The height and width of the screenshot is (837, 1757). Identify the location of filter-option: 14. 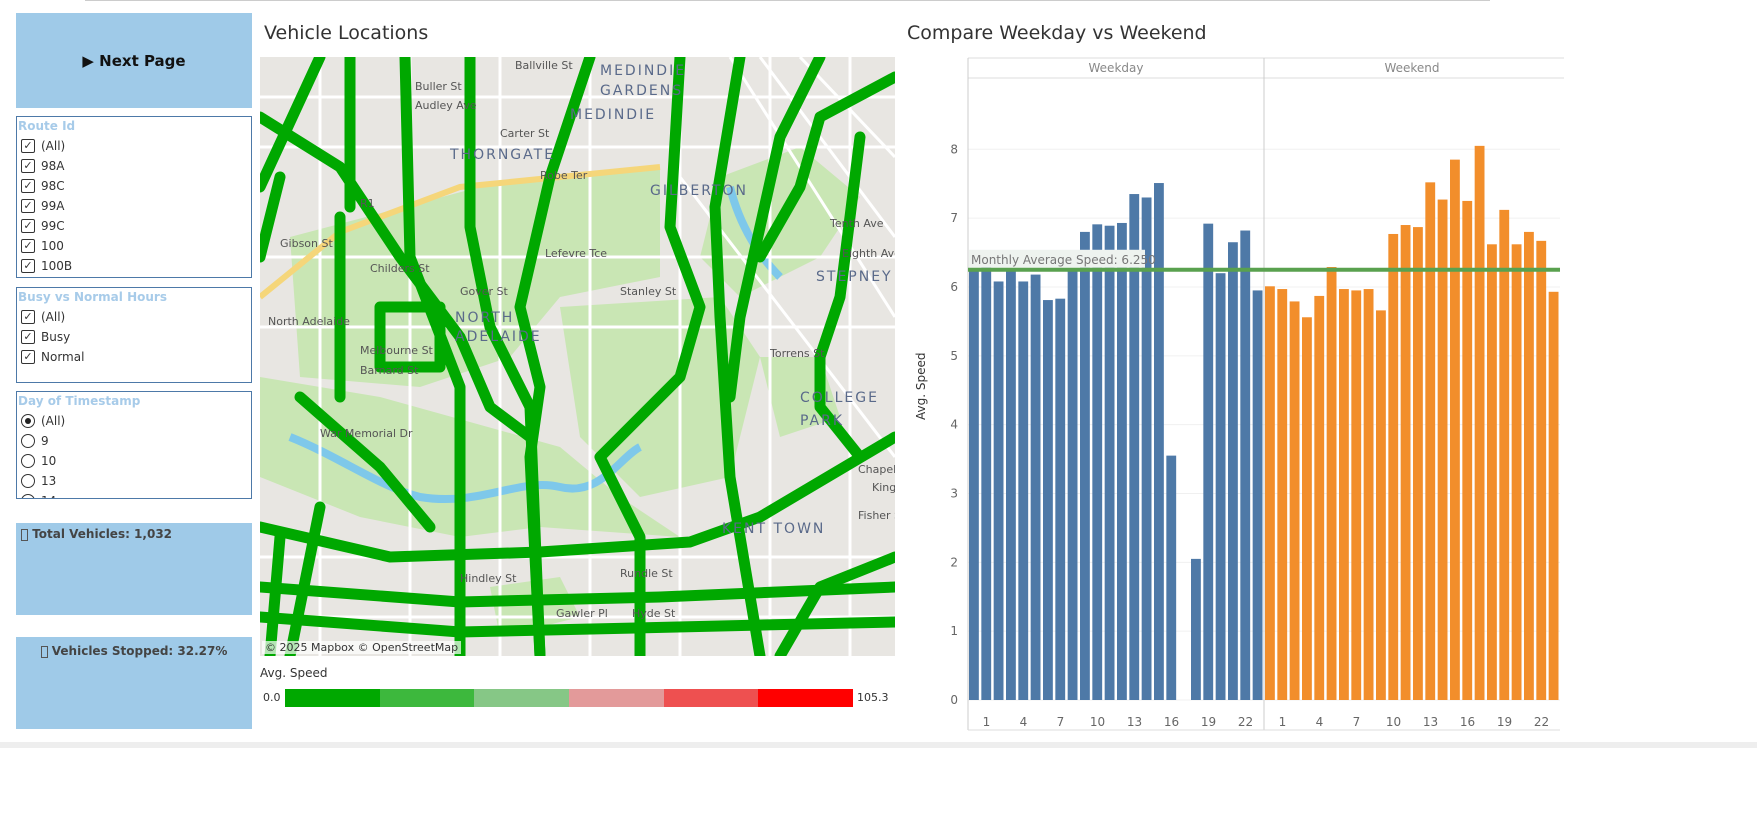
(134, 494).